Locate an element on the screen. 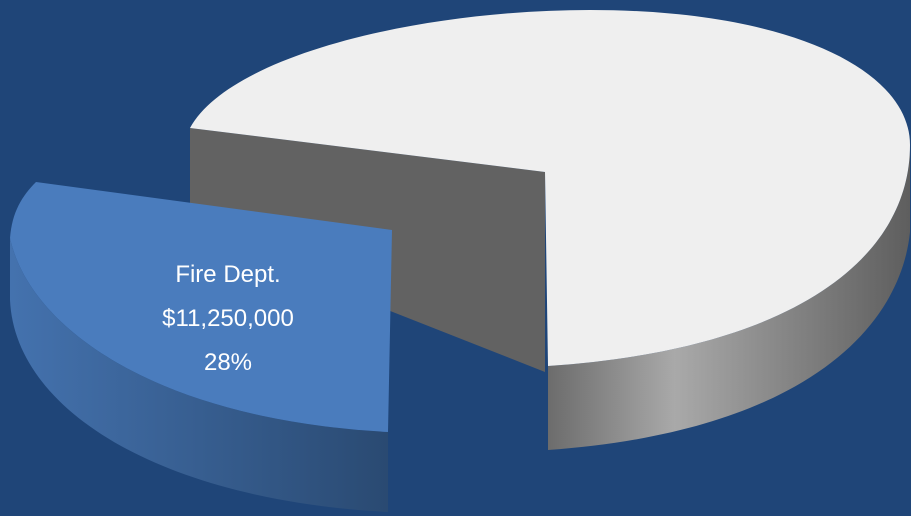  slice-label-percent: 28% is located at coordinates (228, 362).